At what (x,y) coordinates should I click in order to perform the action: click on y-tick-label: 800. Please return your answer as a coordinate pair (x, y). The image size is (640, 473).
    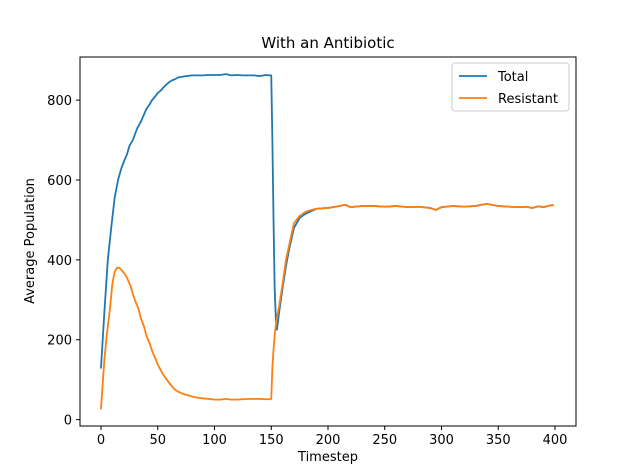
    Looking at the image, I should click on (59, 101).